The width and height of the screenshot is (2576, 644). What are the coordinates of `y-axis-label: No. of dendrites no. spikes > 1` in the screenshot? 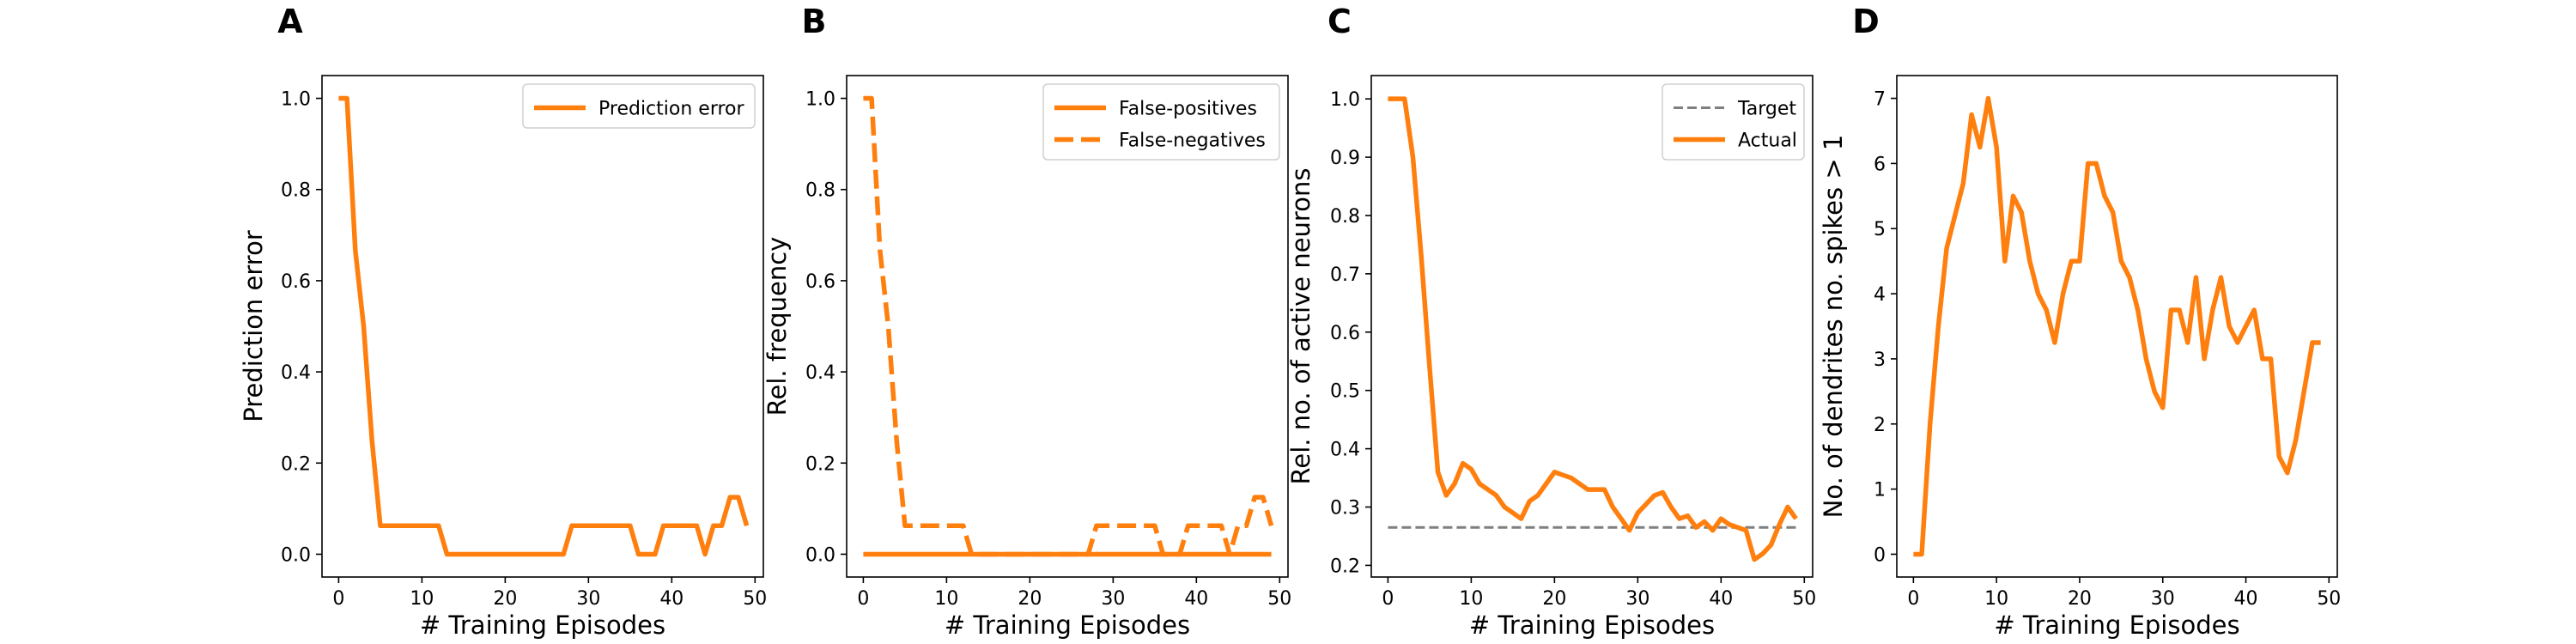 It's located at (1834, 327).